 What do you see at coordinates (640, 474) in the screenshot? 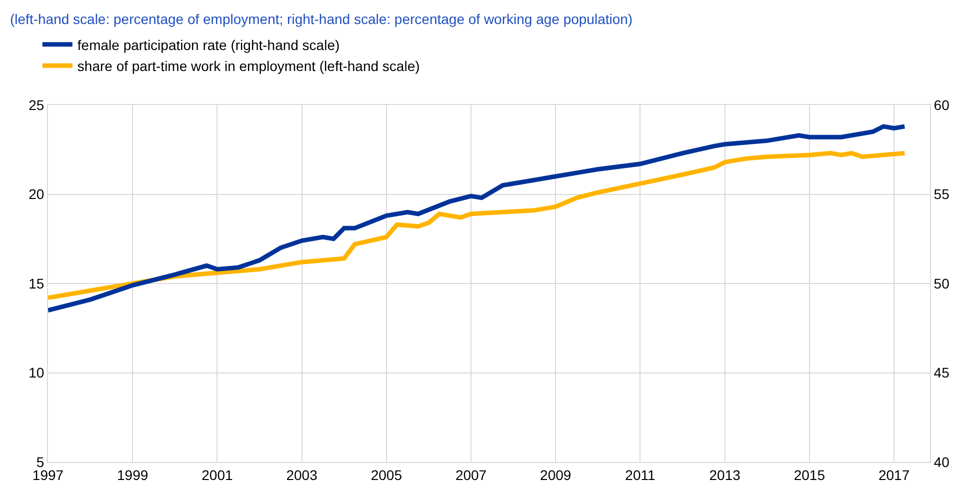
I see `x-tick-label: 2011` at bounding box center [640, 474].